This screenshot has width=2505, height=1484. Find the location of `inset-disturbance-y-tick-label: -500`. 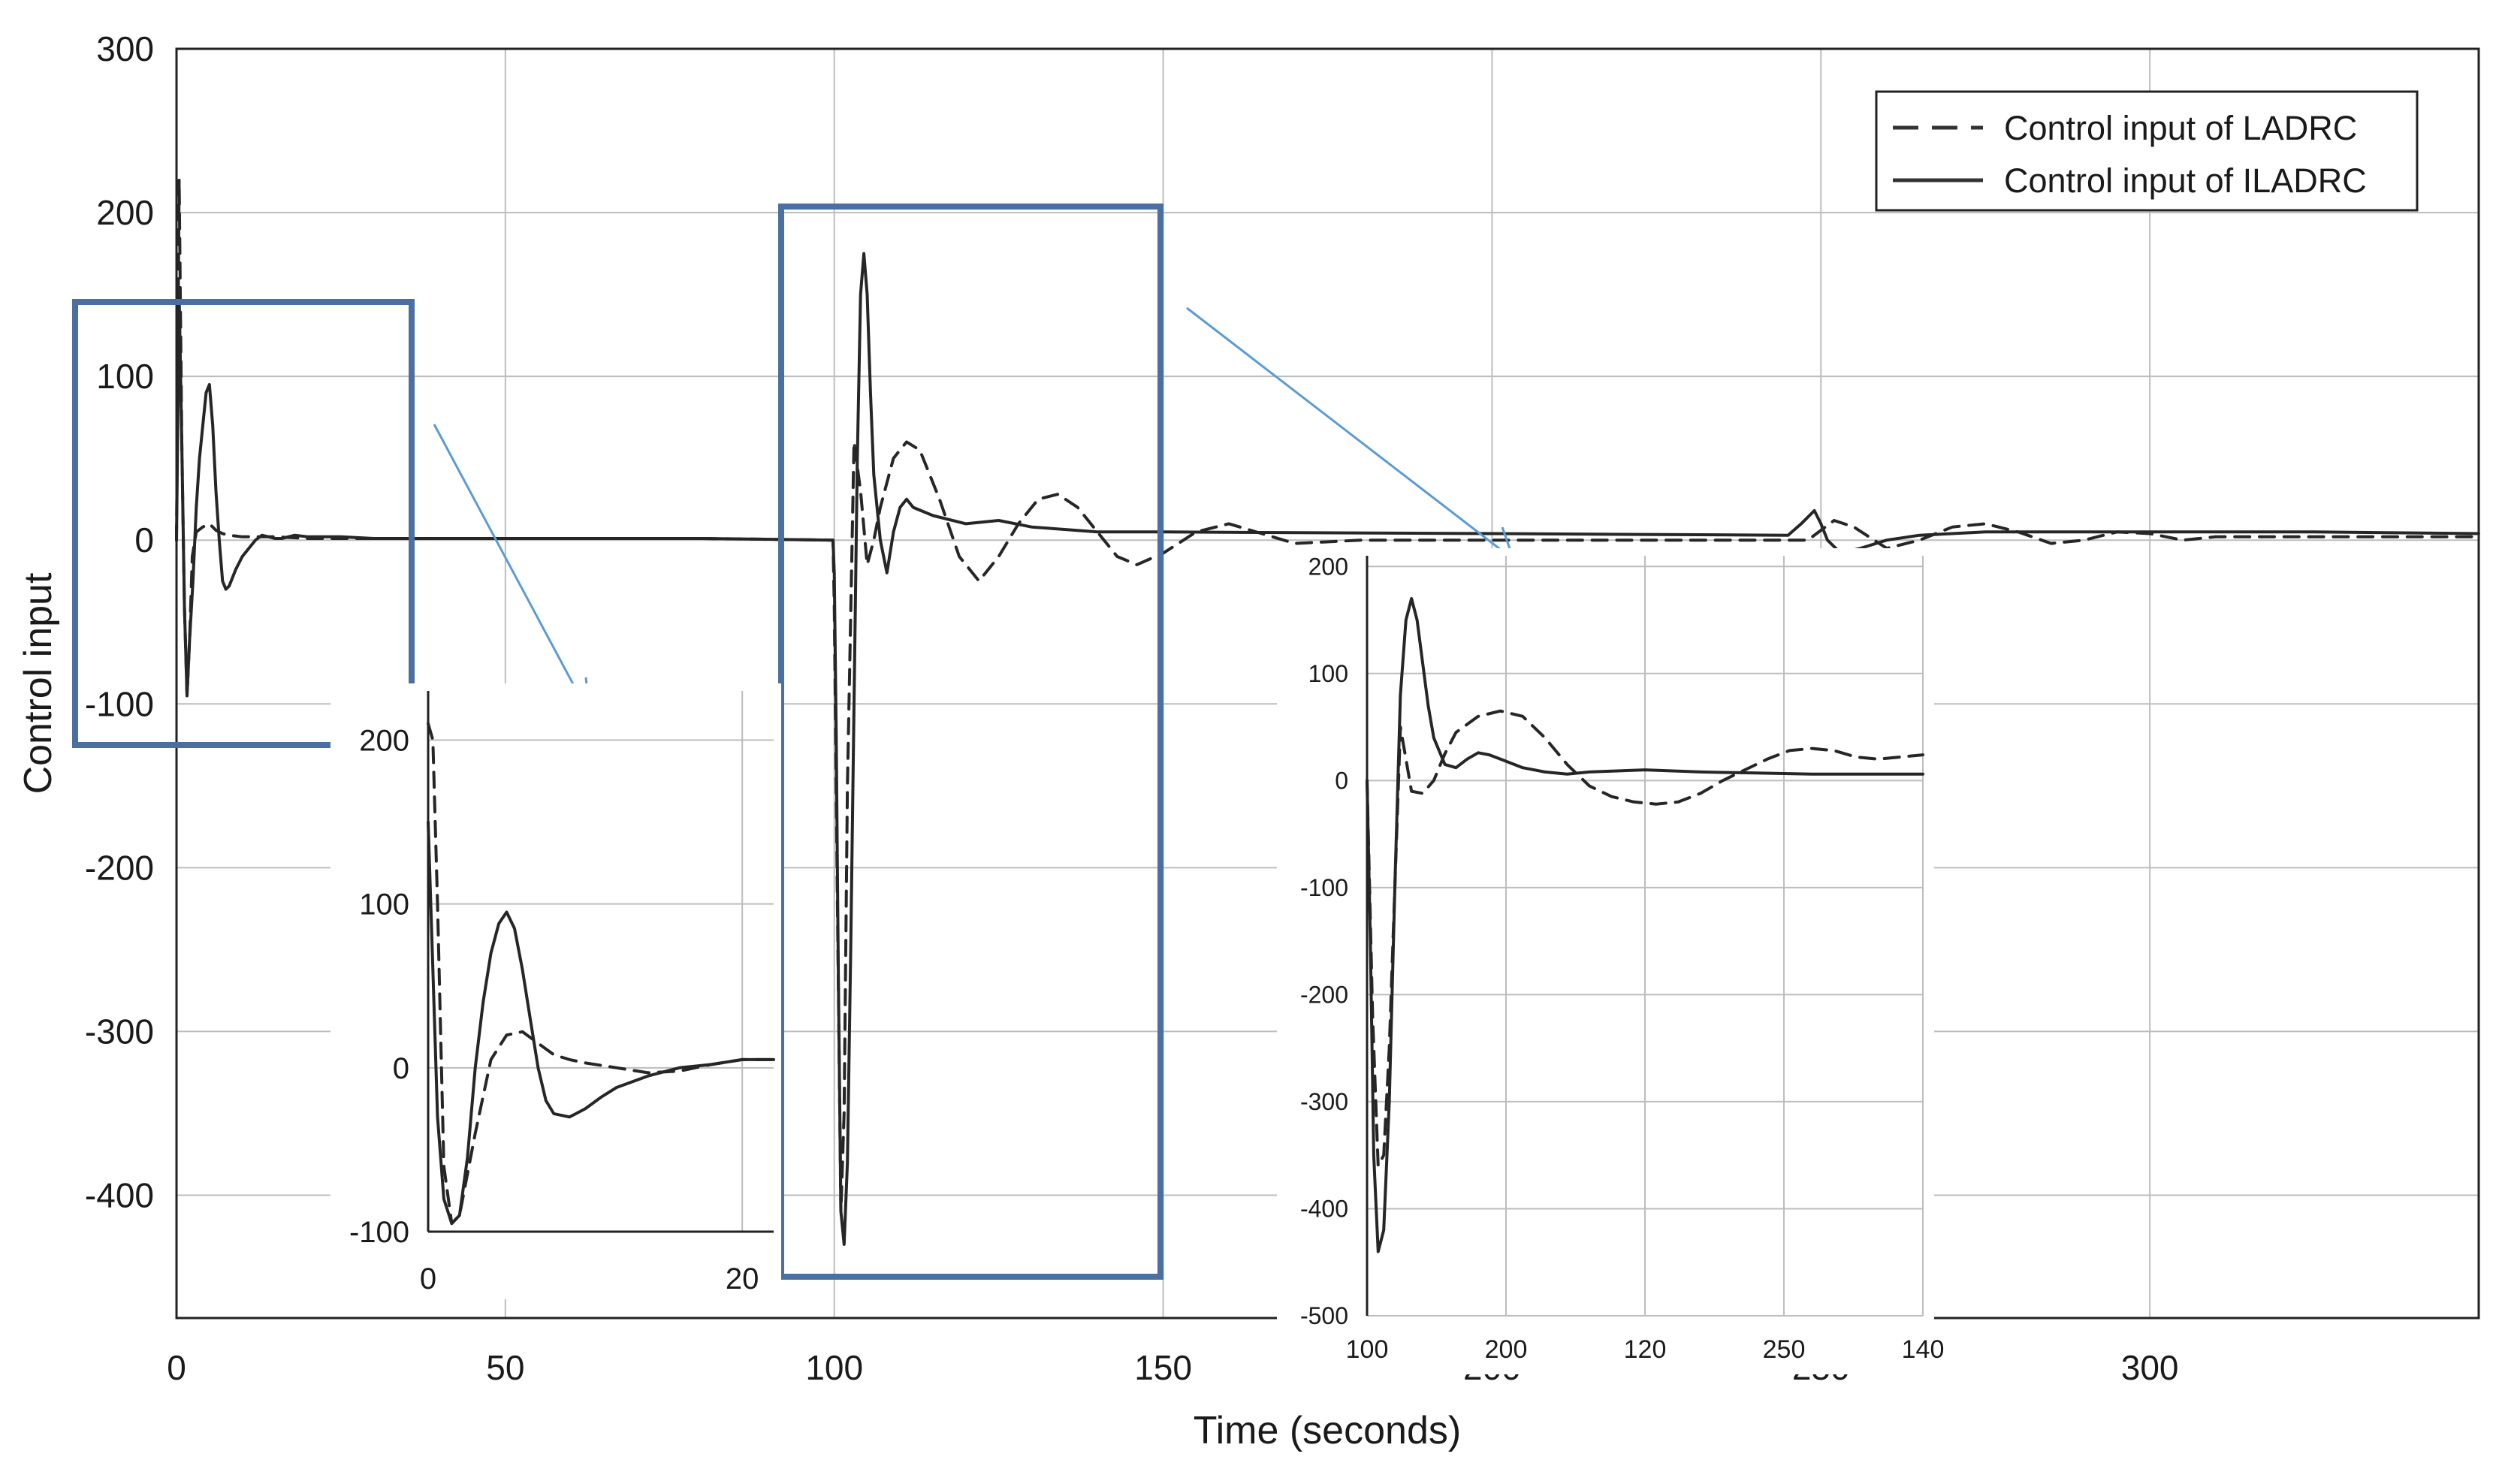

inset-disturbance-y-tick-label: -500 is located at coordinates (1324, 1315).